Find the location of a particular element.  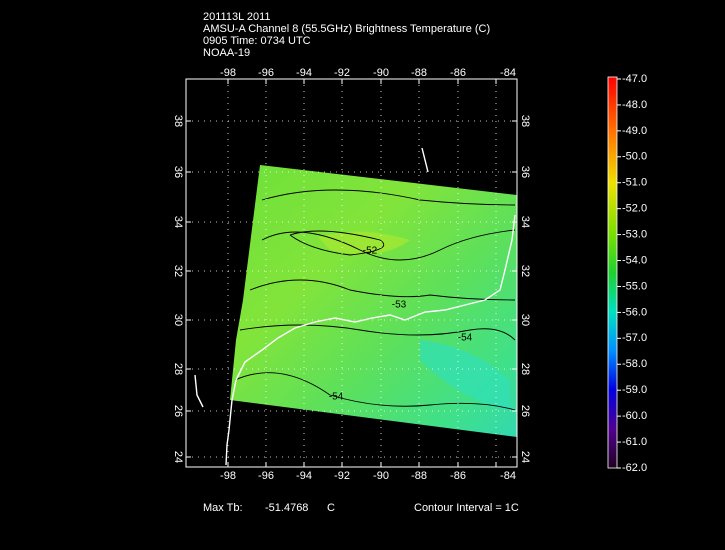

colorbar-label: -50.0 is located at coordinates (634, 157).